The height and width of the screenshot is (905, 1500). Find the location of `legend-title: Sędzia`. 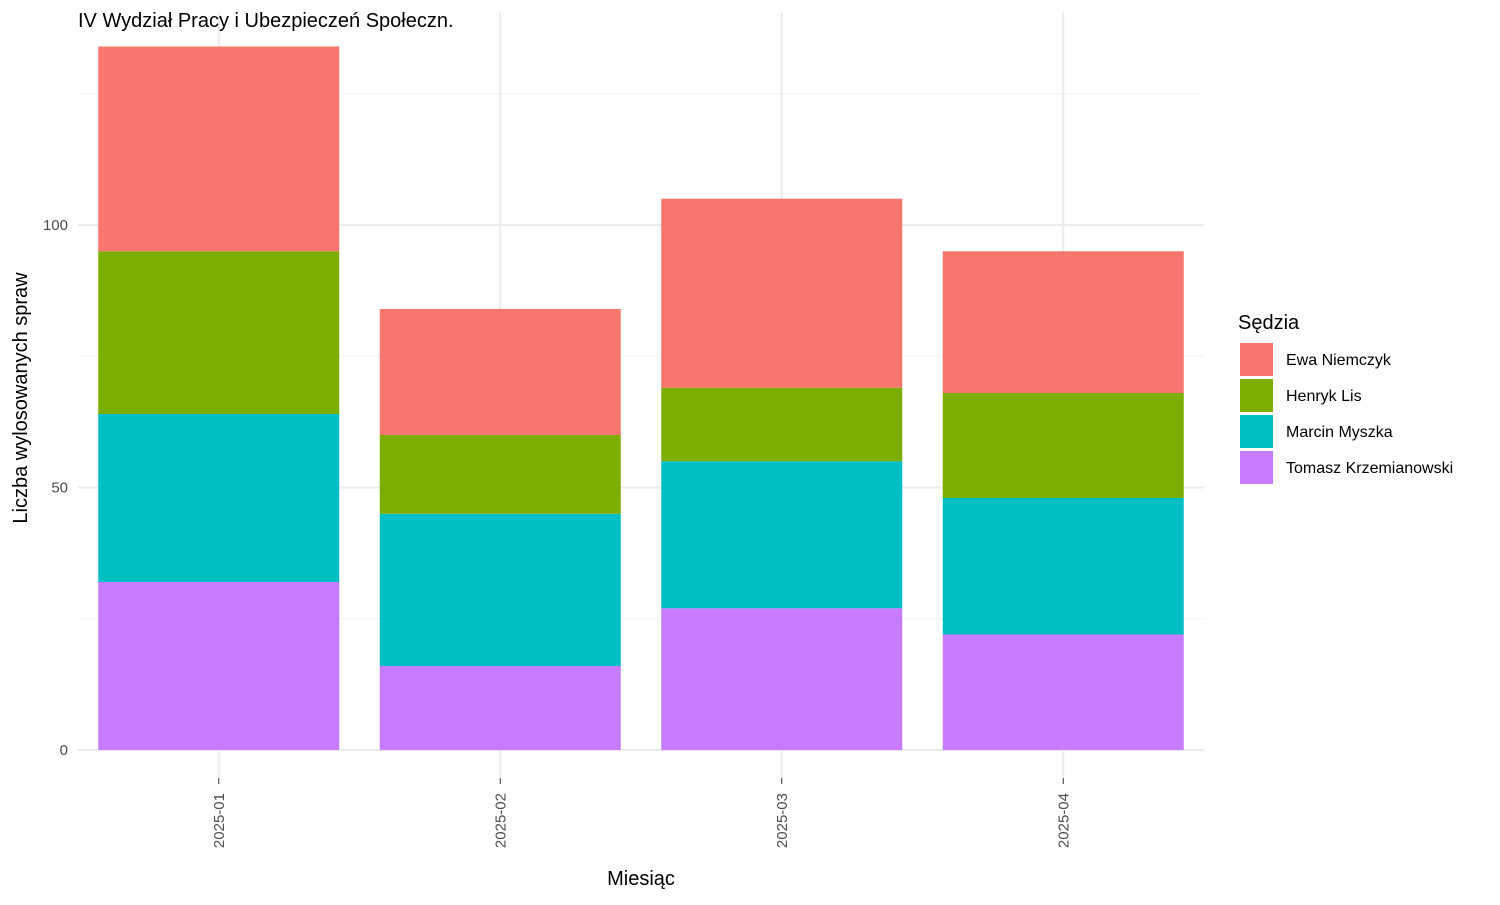

legend-title: Sędzia is located at coordinates (1269, 323).